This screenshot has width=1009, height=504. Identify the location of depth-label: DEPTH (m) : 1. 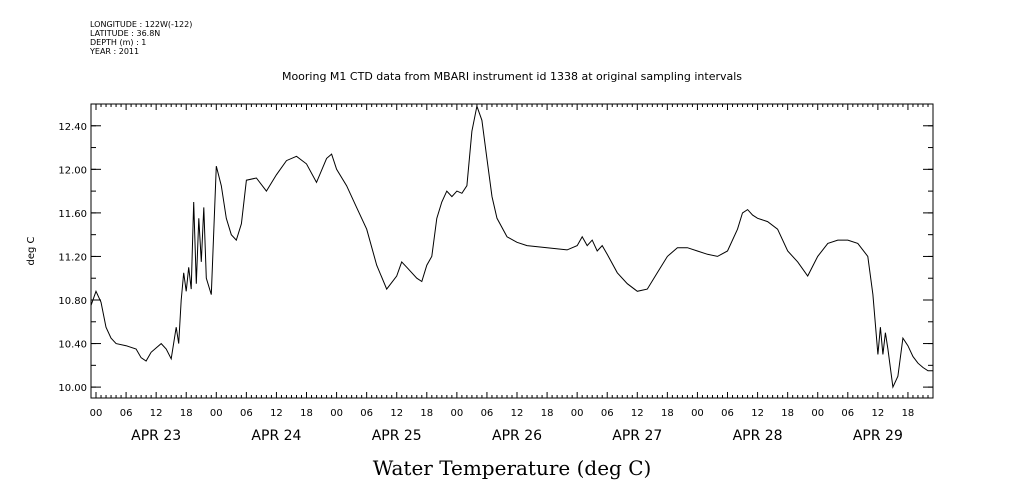
(118, 42).